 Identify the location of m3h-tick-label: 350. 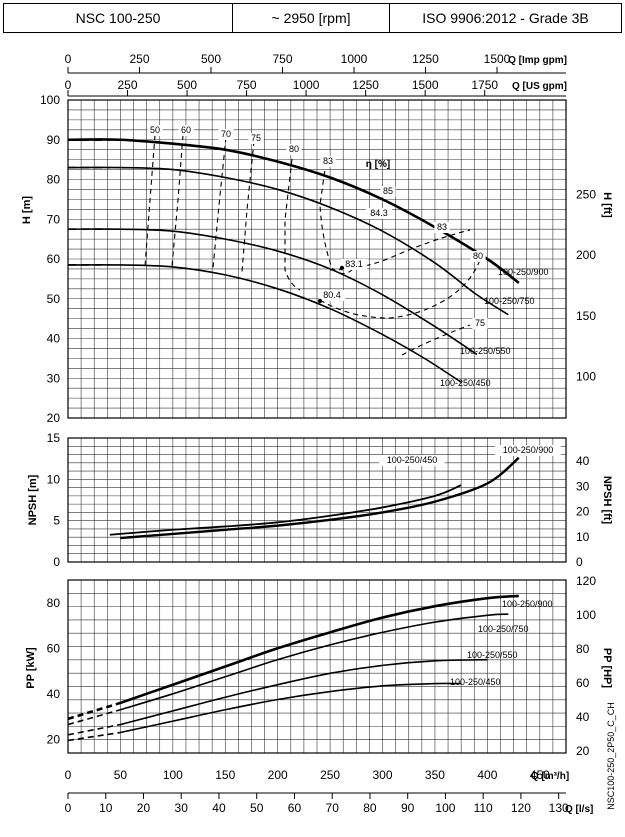
(435, 775).